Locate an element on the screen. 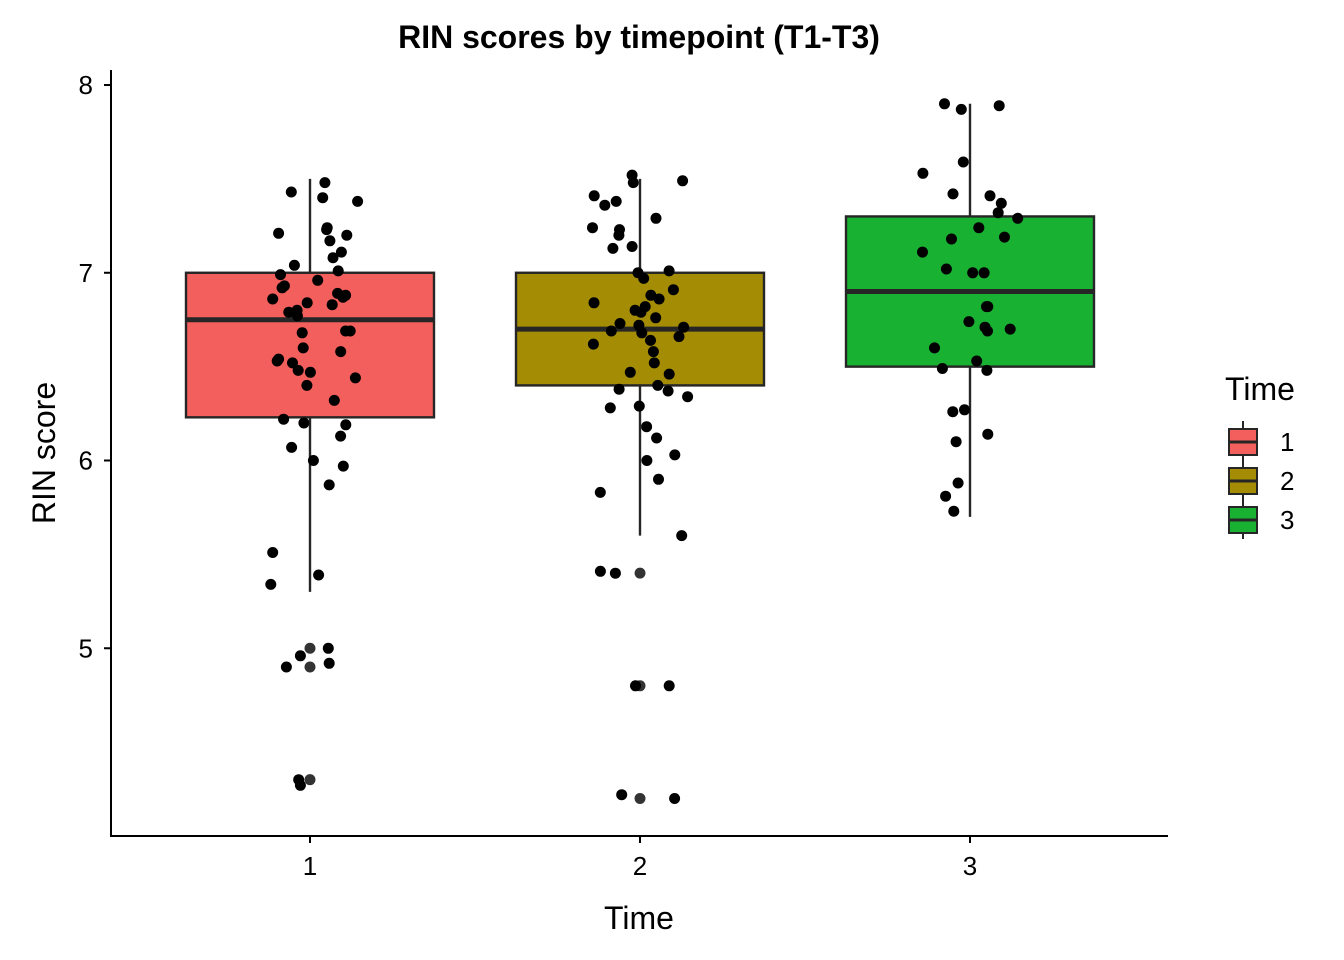  x-tick-label: 2 is located at coordinates (640, 866).